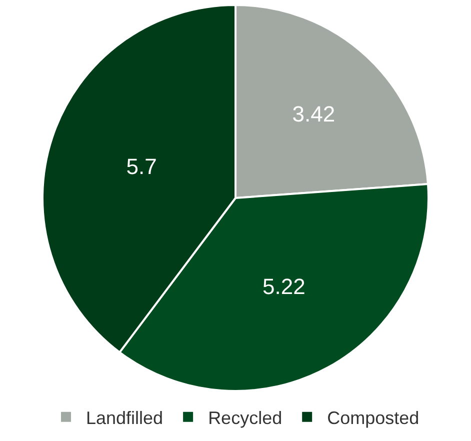  I want to click on legend-label: Recycled, so click(245, 418).